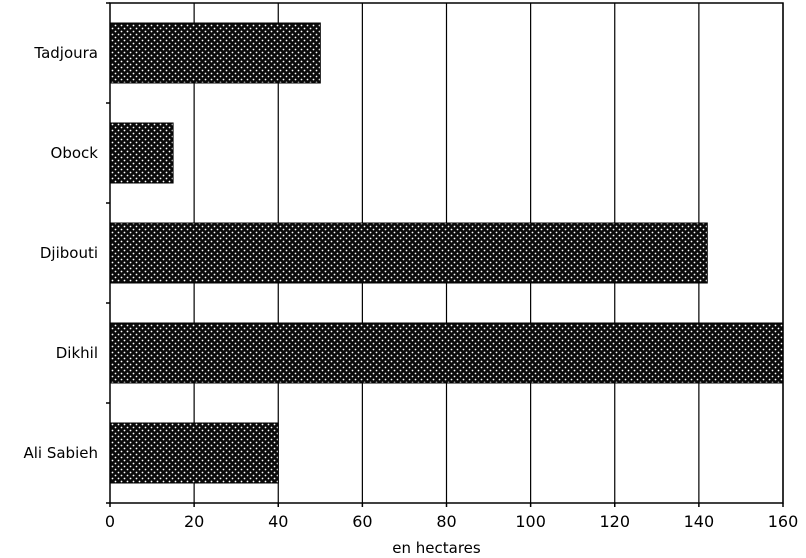 Image resolution: width=806 pixels, height=558 pixels. What do you see at coordinates (194, 521) in the screenshot?
I see `x-tick-label-20: 20` at bounding box center [194, 521].